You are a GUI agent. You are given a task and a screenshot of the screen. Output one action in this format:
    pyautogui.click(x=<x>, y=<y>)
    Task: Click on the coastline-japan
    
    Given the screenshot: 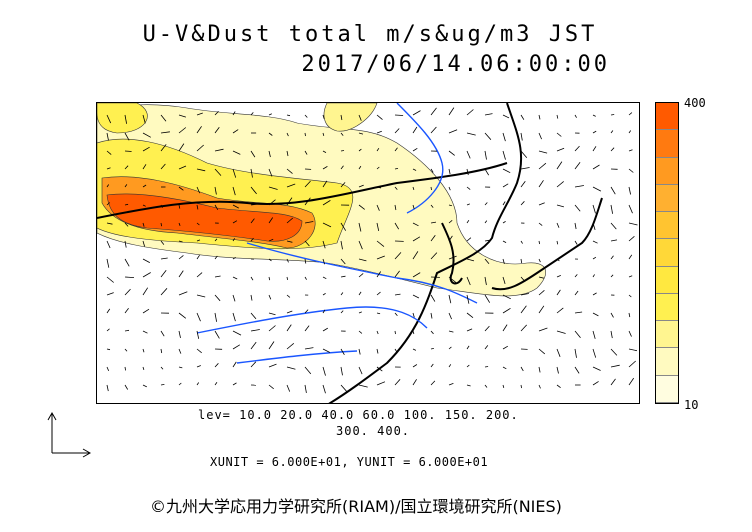 What is the action you would take?
    pyautogui.click(x=547, y=244)
    